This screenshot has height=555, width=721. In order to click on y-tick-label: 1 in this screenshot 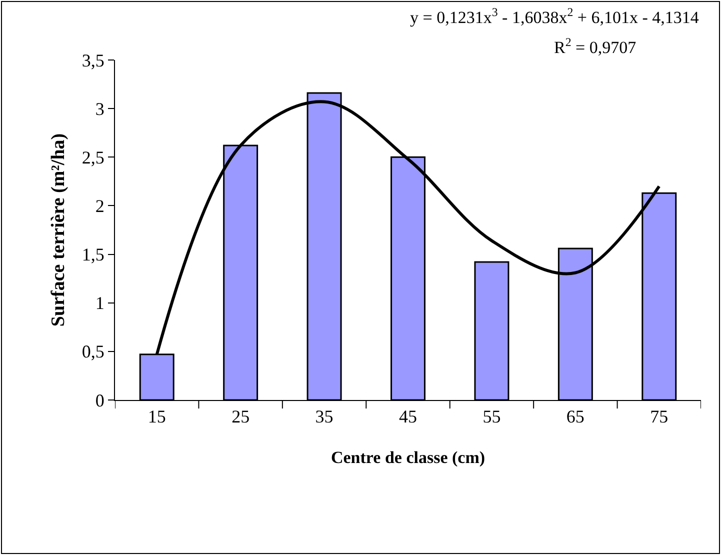, I will do `click(99, 303)`.